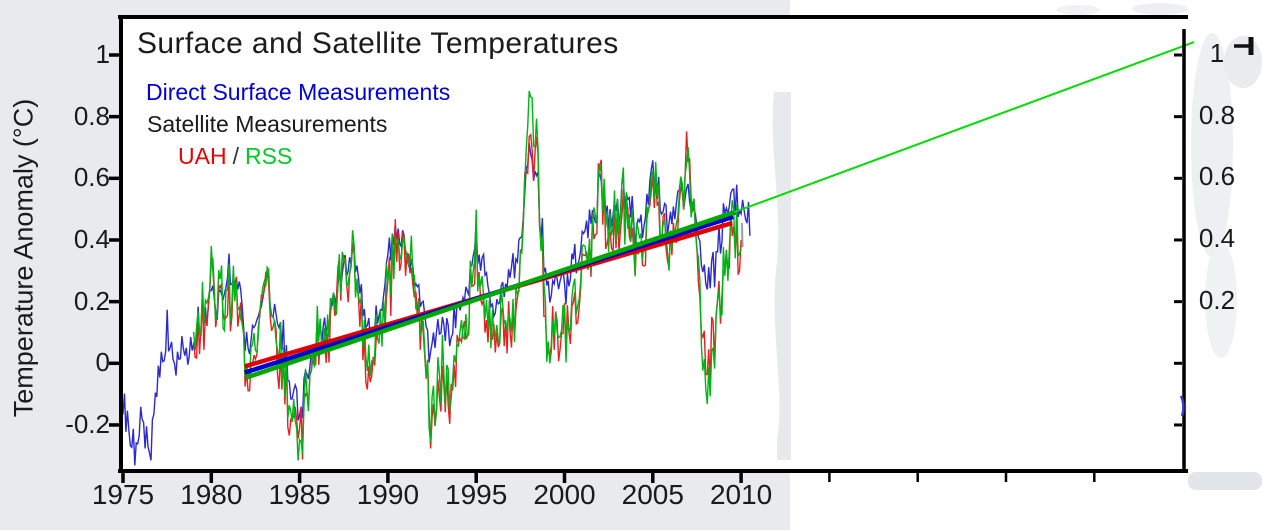  I want to click on legend-rss-label: RSS, so click(268, 156).